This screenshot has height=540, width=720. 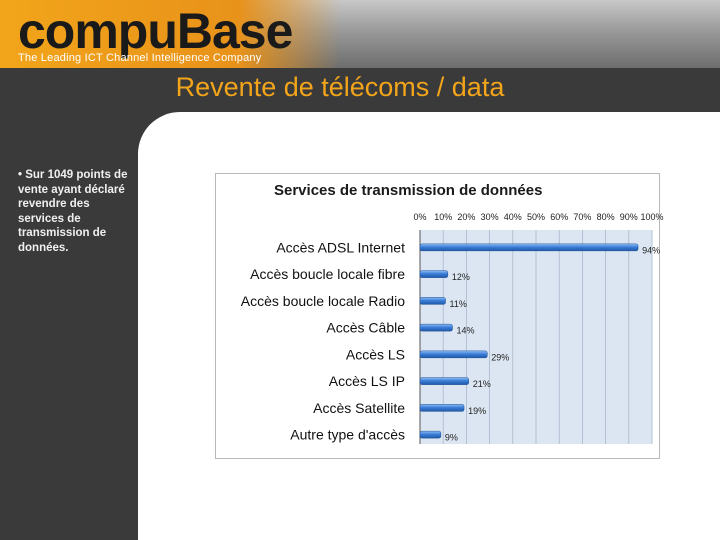 I want to click on category-label: Accès Satellite, so click(x=359, y=408).